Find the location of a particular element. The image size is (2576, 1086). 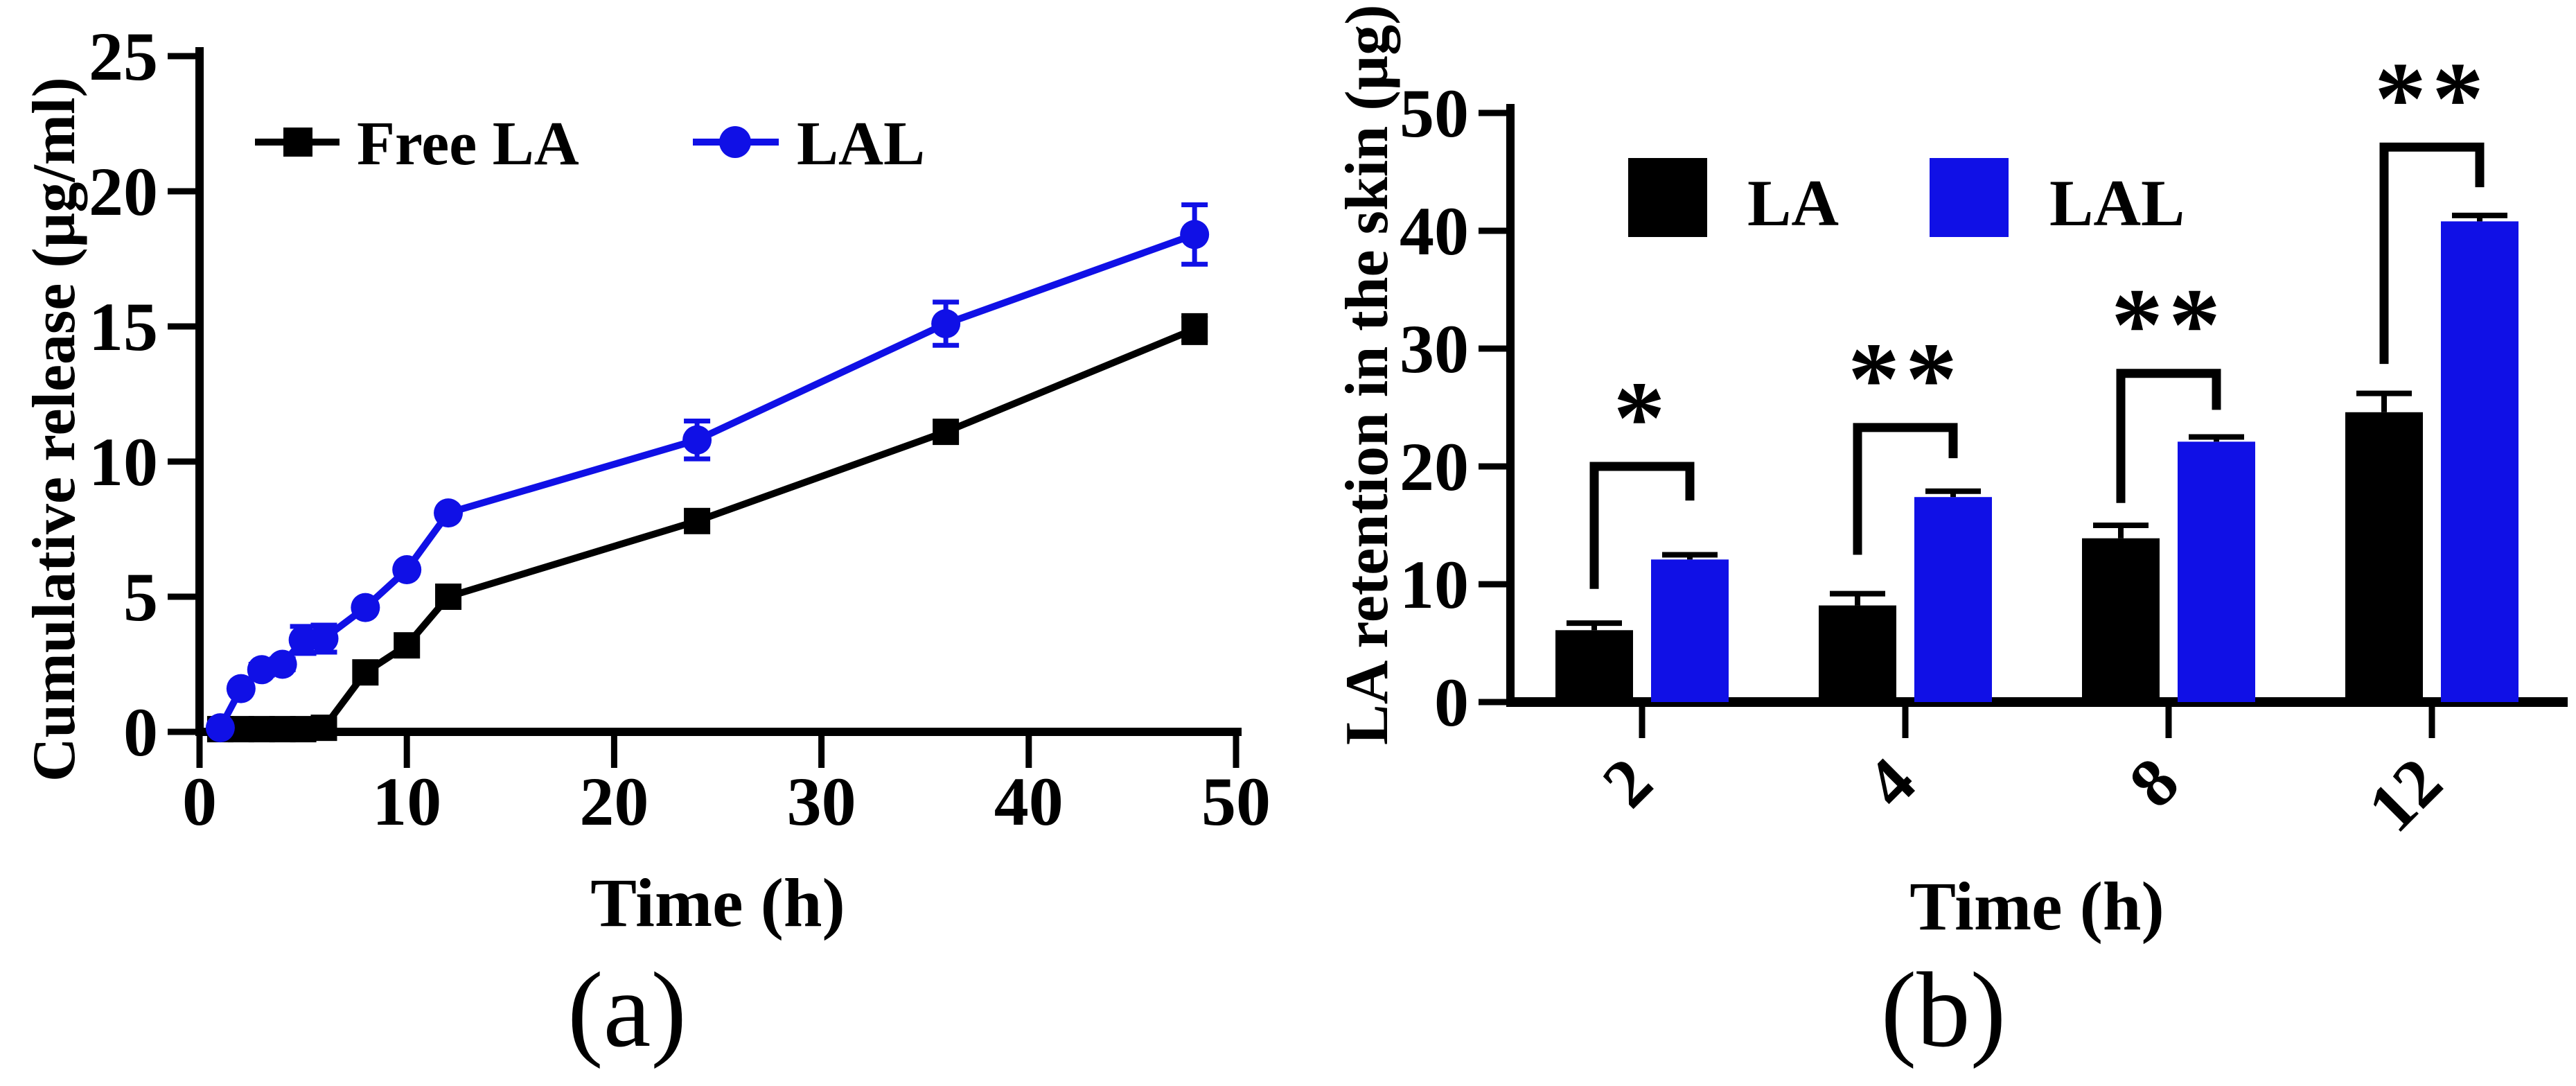

legend-b-lal-square-swatch is located at coordinates (1969, 197).